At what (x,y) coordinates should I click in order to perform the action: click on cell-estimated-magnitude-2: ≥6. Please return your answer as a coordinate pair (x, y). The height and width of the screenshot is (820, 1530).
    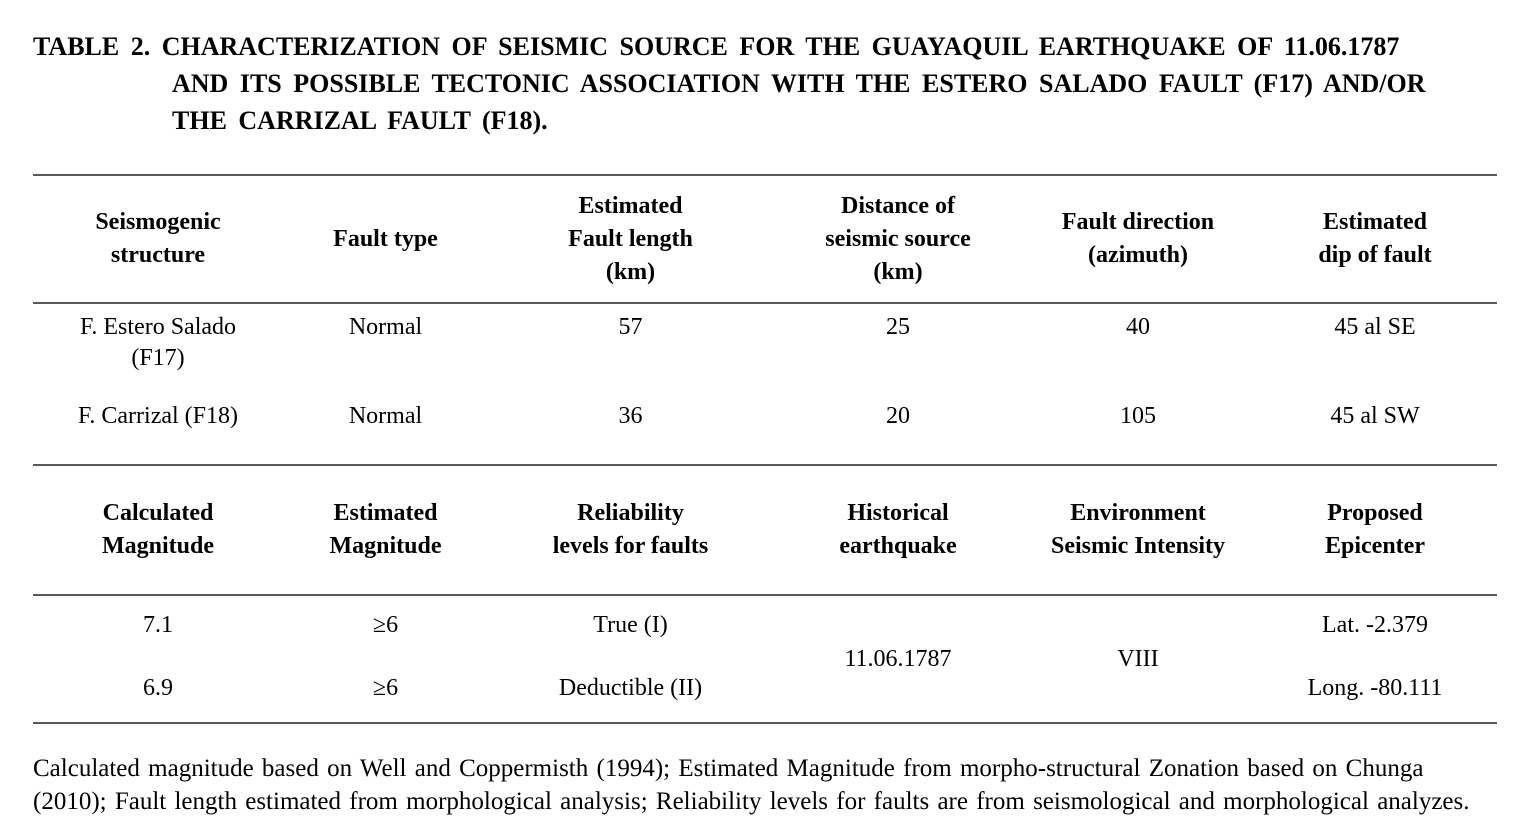
    Looking at the image, I should click on (385, 687).